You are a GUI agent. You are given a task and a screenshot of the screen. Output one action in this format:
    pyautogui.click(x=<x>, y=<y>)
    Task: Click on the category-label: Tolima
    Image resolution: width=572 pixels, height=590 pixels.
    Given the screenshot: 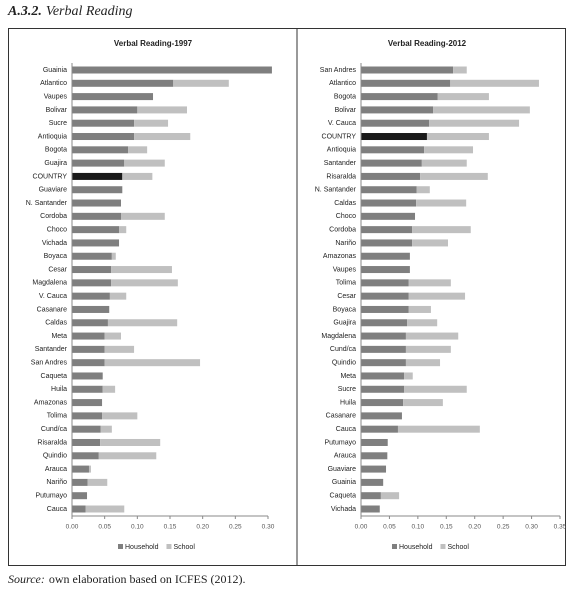 What is the action you would take?
    pyautogui.click(x=57, y=416)
    